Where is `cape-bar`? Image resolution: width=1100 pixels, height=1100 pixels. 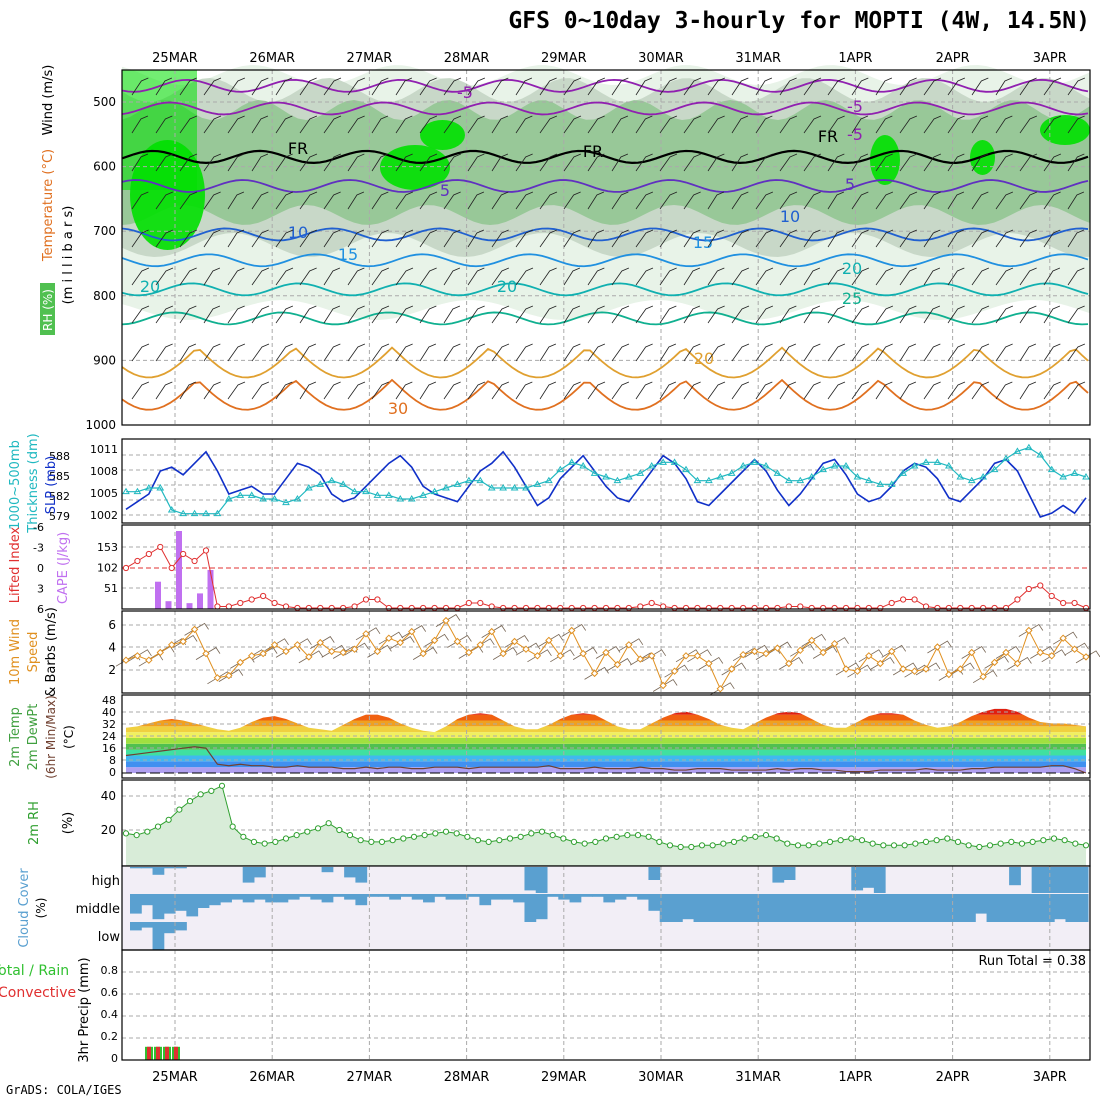
cape-bar is located at coordinates (179, 570).